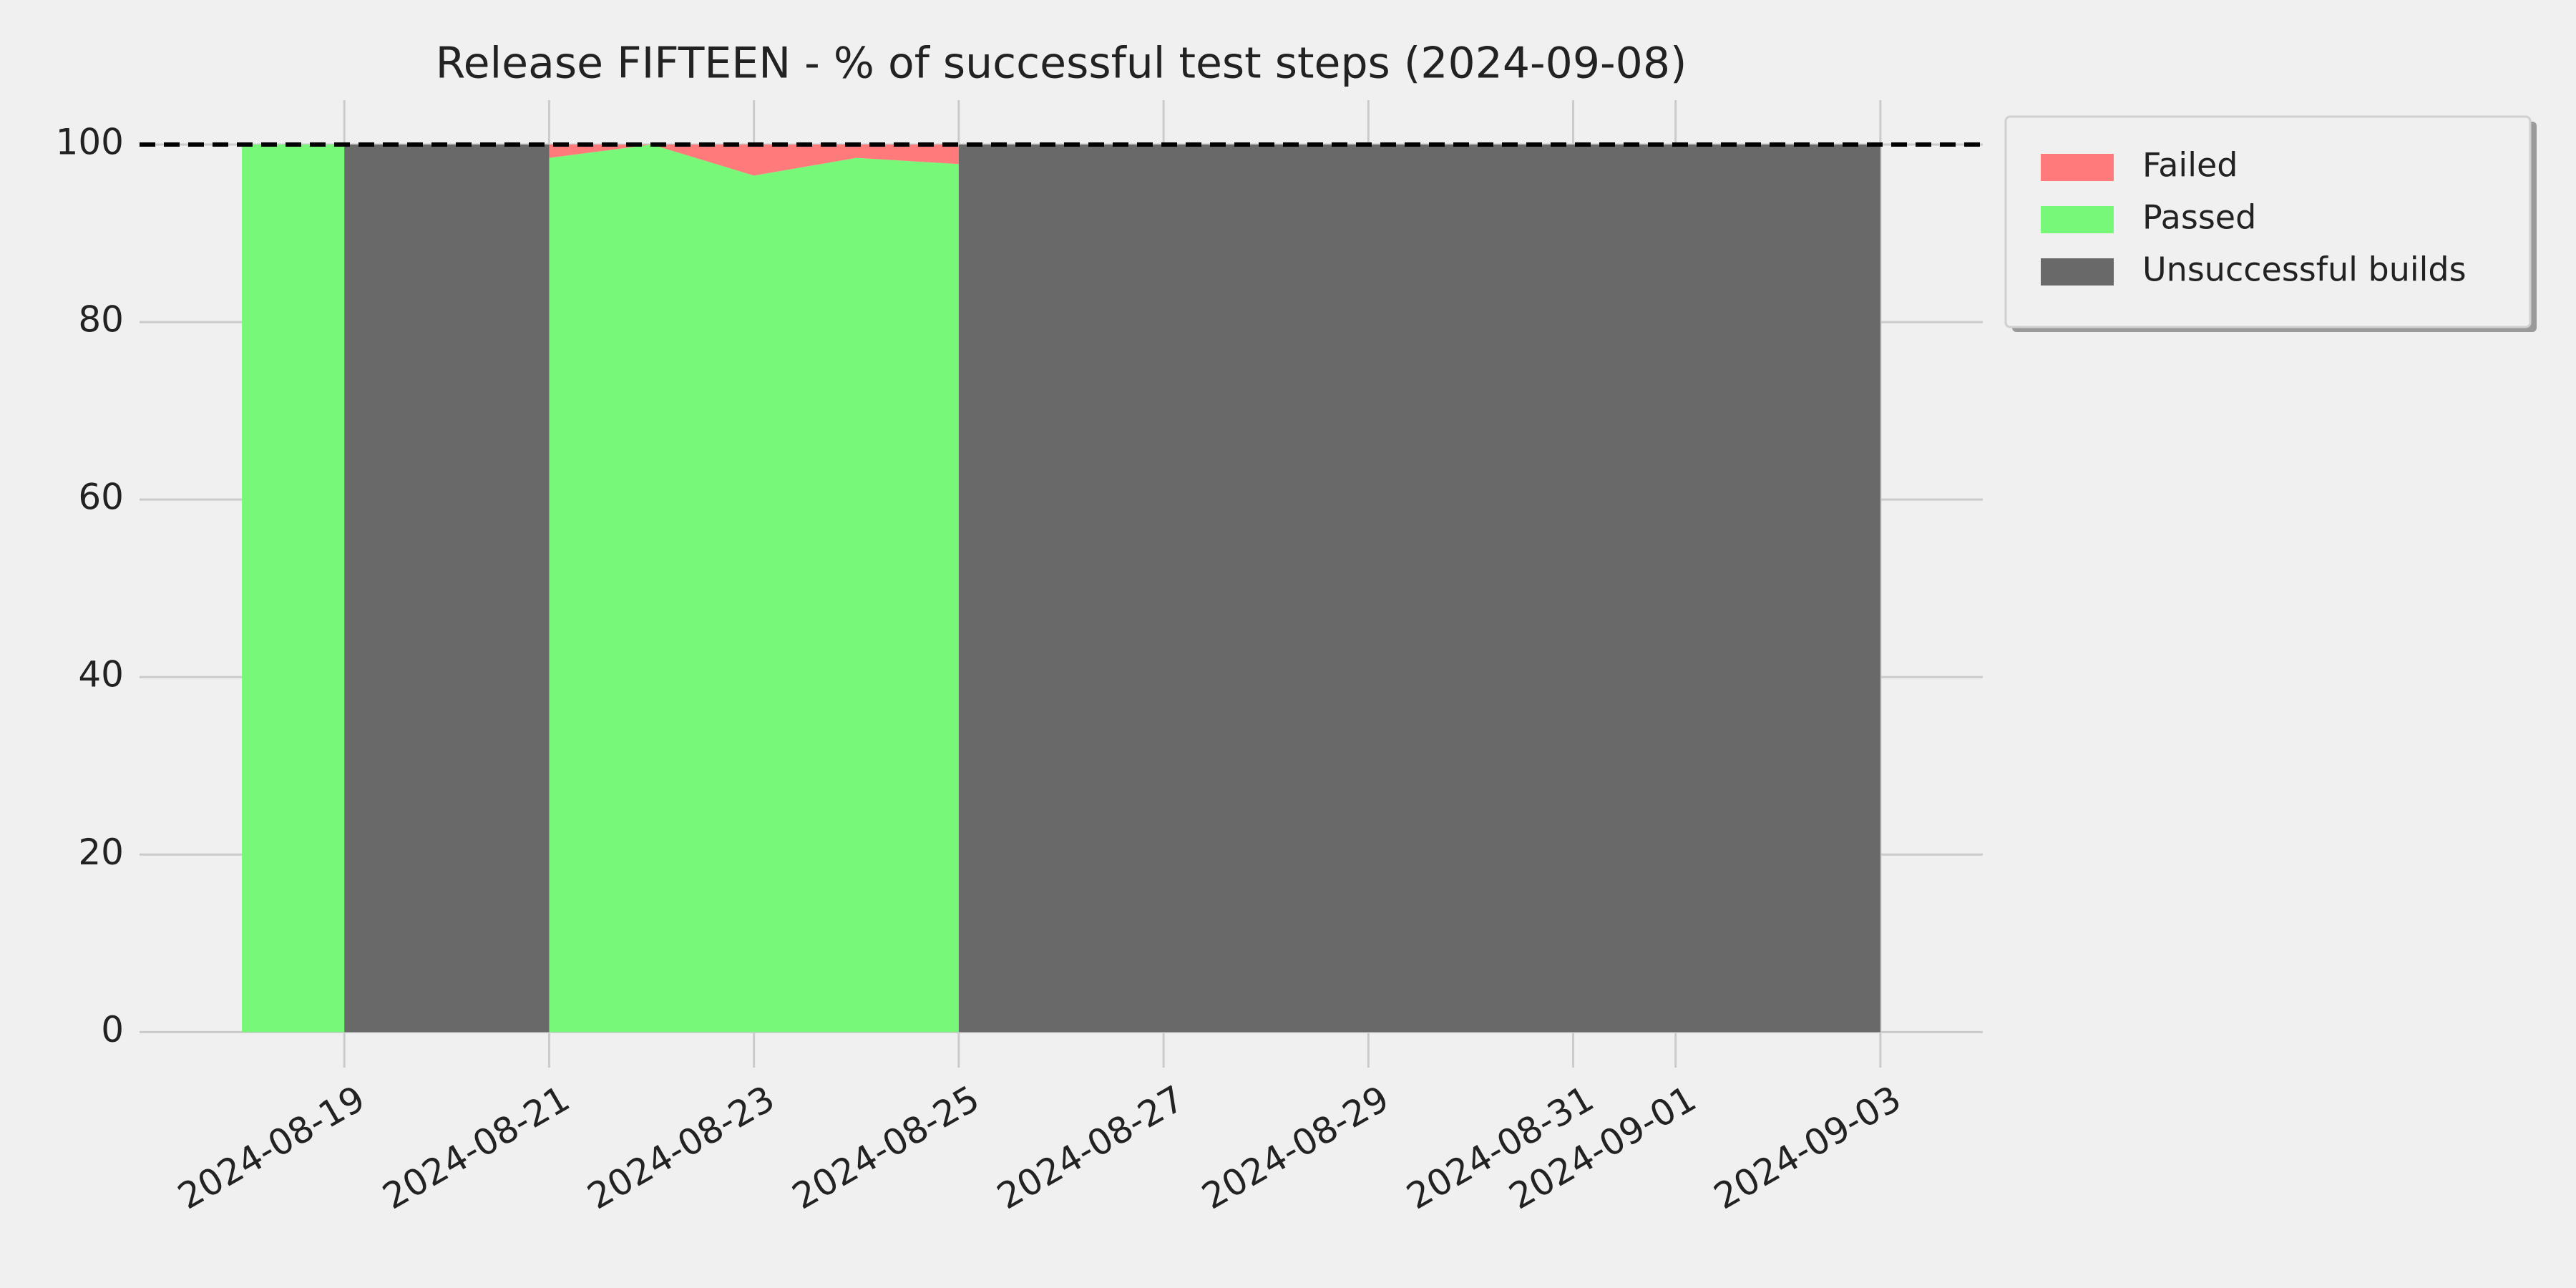  What do you see at coordinates (2304, 269) in the screenshot?
I see `legend-label: Unsuccessful builds` at bounding box center [2304, 269].